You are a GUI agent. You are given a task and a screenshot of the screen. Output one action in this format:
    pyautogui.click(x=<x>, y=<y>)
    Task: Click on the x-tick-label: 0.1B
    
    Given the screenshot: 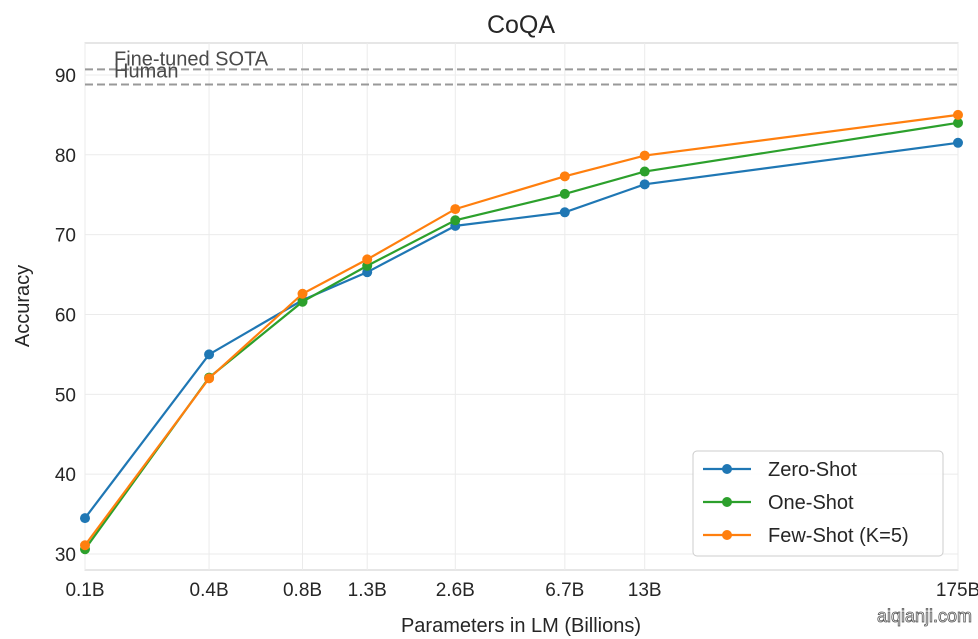 What is the action you would take?
    pyautogui.click(x=84, y=590)
    